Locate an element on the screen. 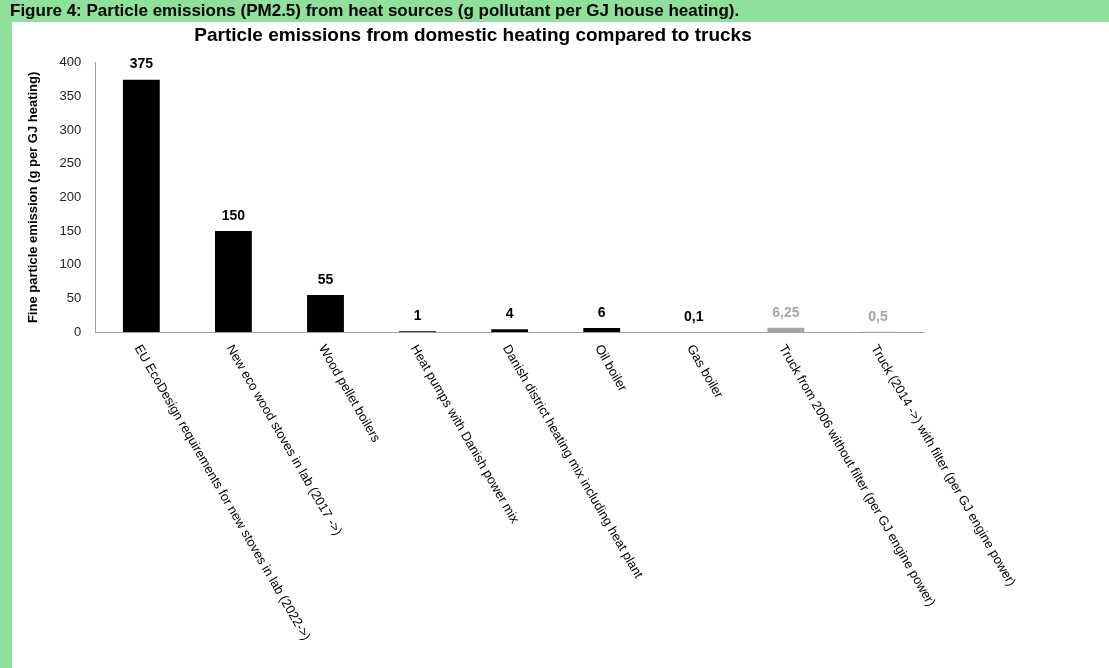 Image resolution: width=1109 pixels, height=668 pixels. y-tick-label: 100 is located at coordinates (70, 264).